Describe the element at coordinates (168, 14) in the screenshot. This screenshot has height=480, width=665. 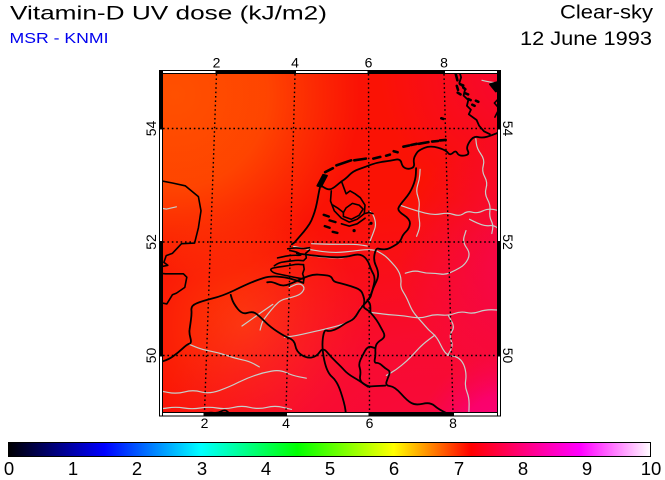
I see `svg-text: Vitamin-D UV dose (kJ/m2)` at that location.